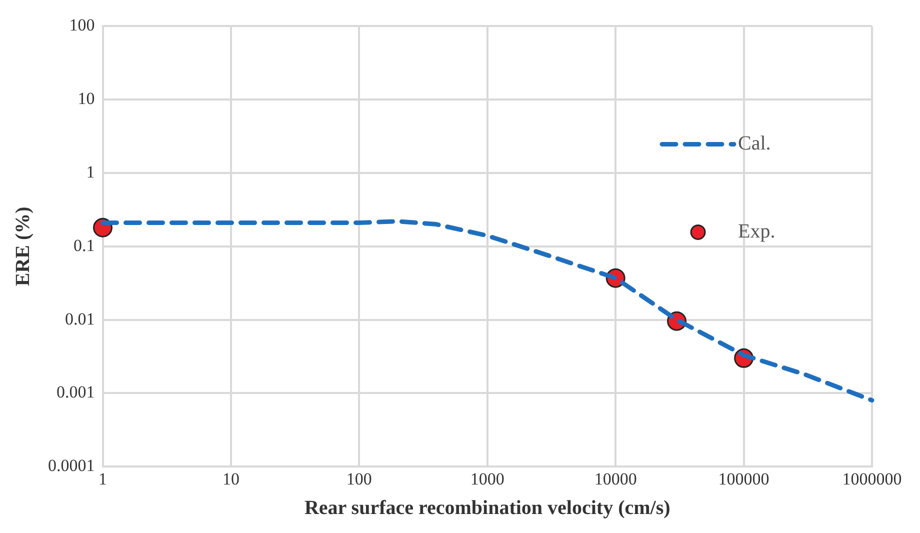  Describe the element at coordinates (615, 478) in the screenshot. I see `x-tick-label: 10000` at that location.